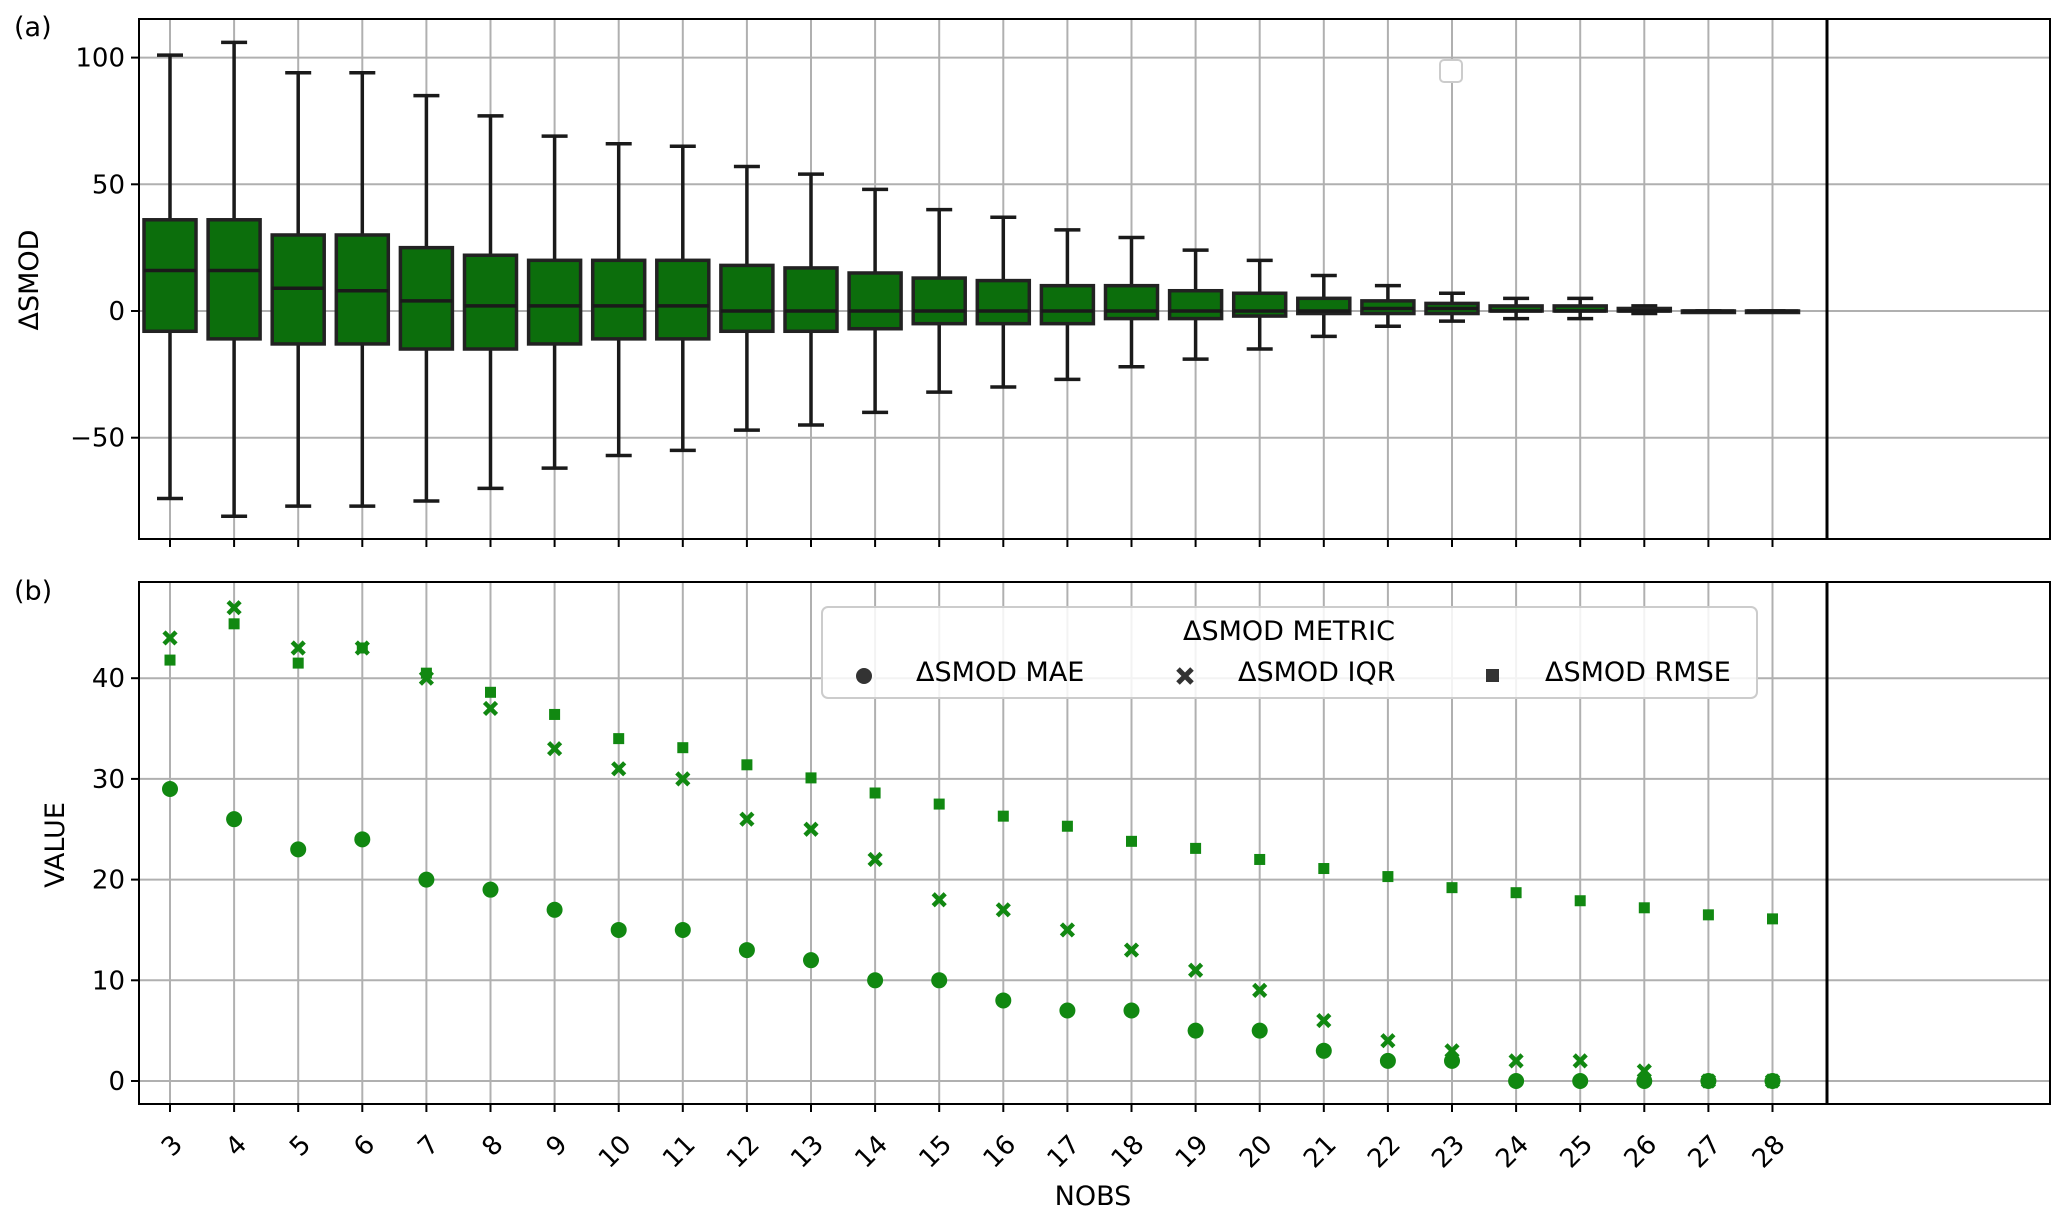  Describe the element at coordinates (364, 1146) in the screenshot. I see `x-tick-label: 6` at that location.